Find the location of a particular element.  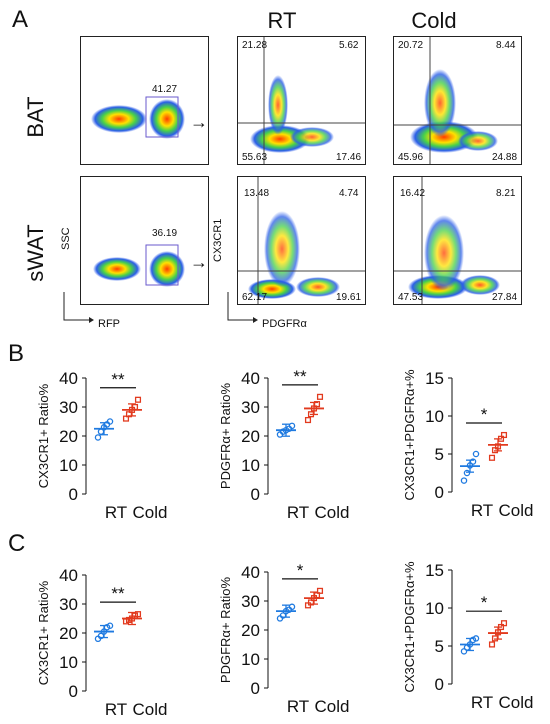

quadrant-value-ur: 4.74 is located at coordinates (349, 193).